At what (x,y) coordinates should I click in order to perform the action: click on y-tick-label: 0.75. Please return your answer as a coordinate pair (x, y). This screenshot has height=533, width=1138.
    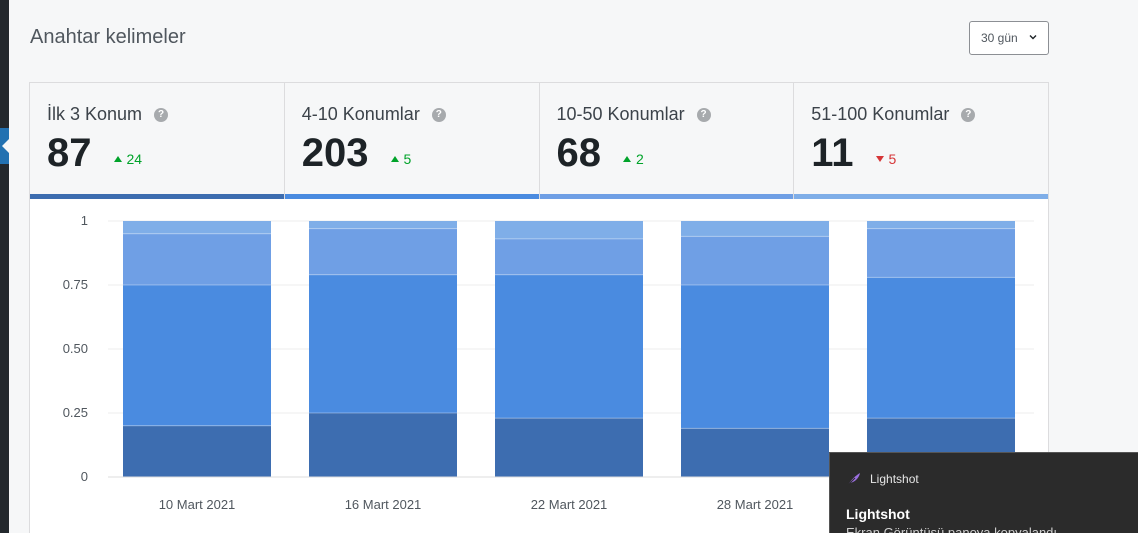
    Looking at the image, I should click on (75, 284).